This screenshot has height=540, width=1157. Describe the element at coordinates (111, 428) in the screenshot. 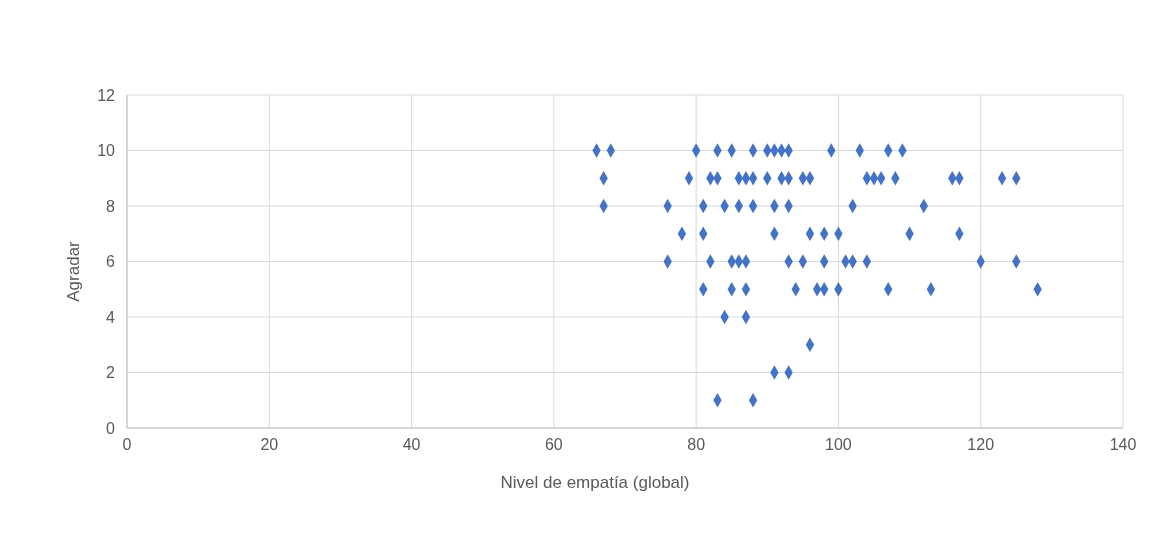

I see `y-tick-label: 0` at that location.